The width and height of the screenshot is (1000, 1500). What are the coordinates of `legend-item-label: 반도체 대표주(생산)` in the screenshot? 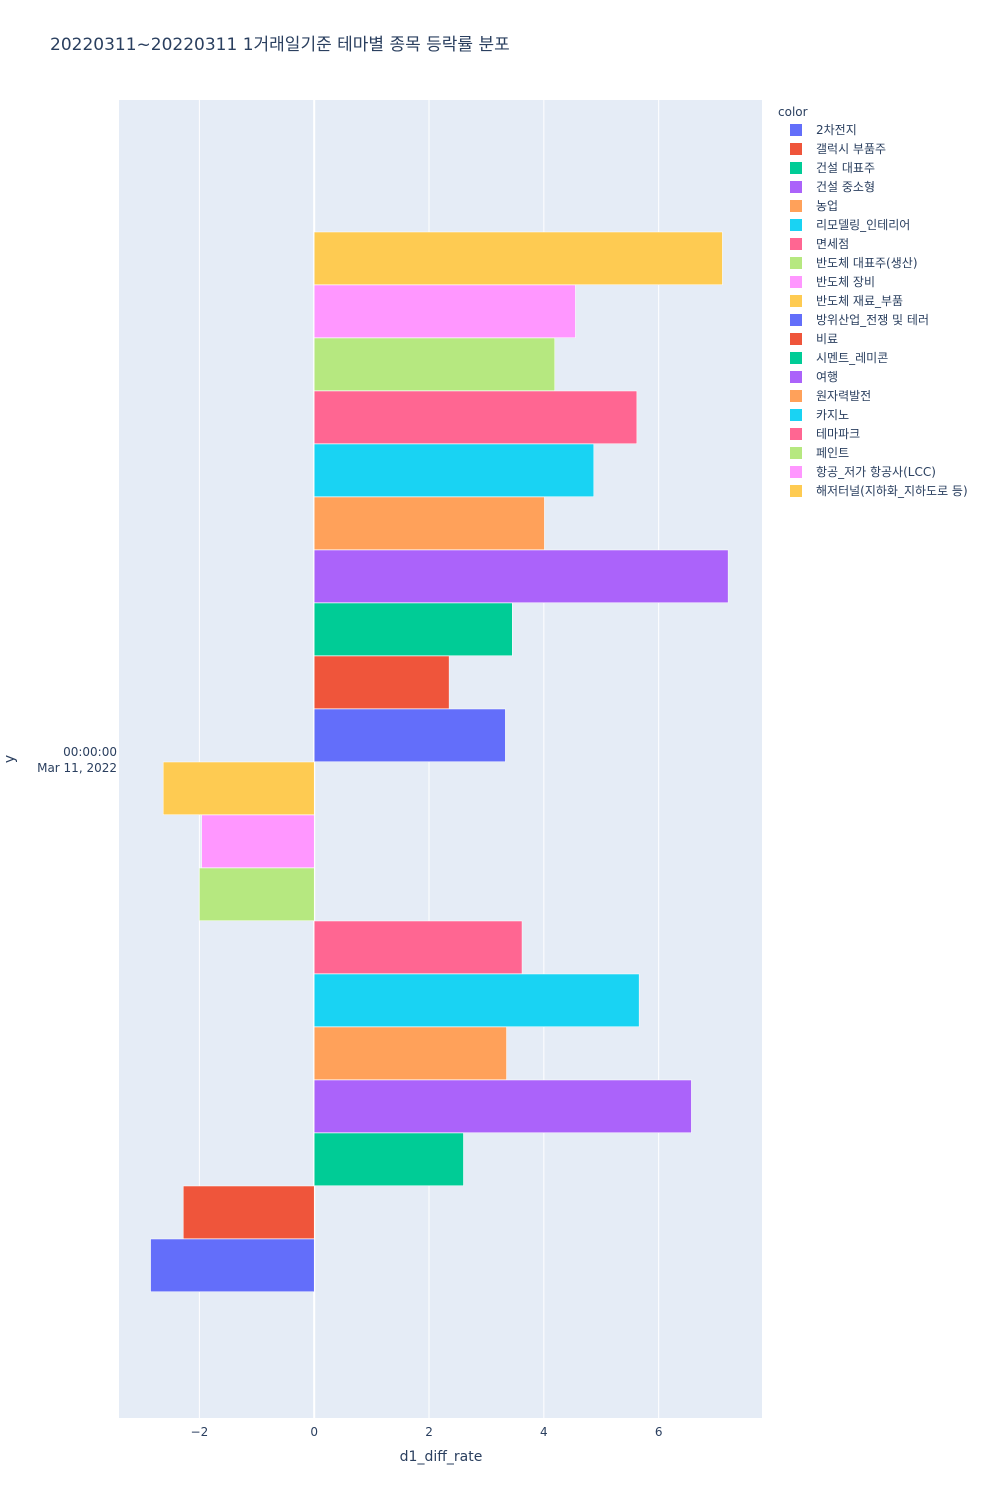 It's located at (867, 263).